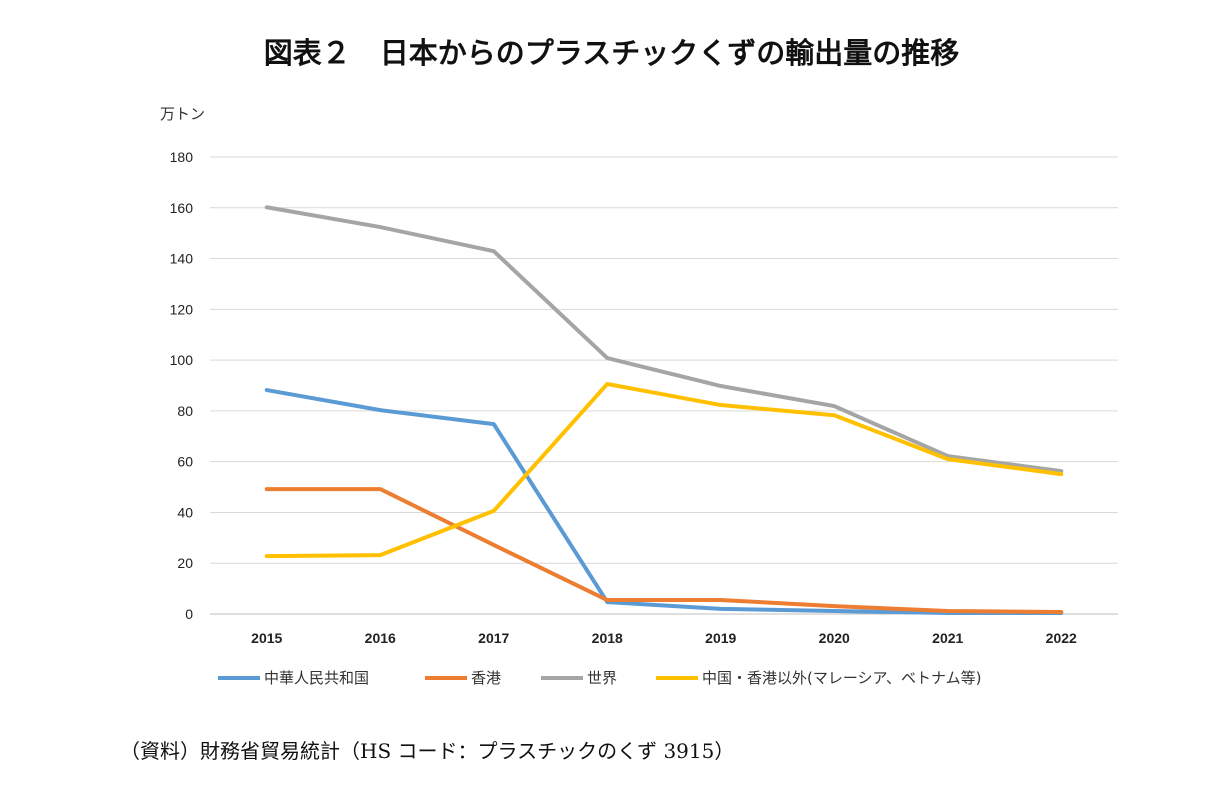  Describe the element at coordinates (316, 678) in the screenshot. I see `legend-label: 中華人民共和国` at that location.